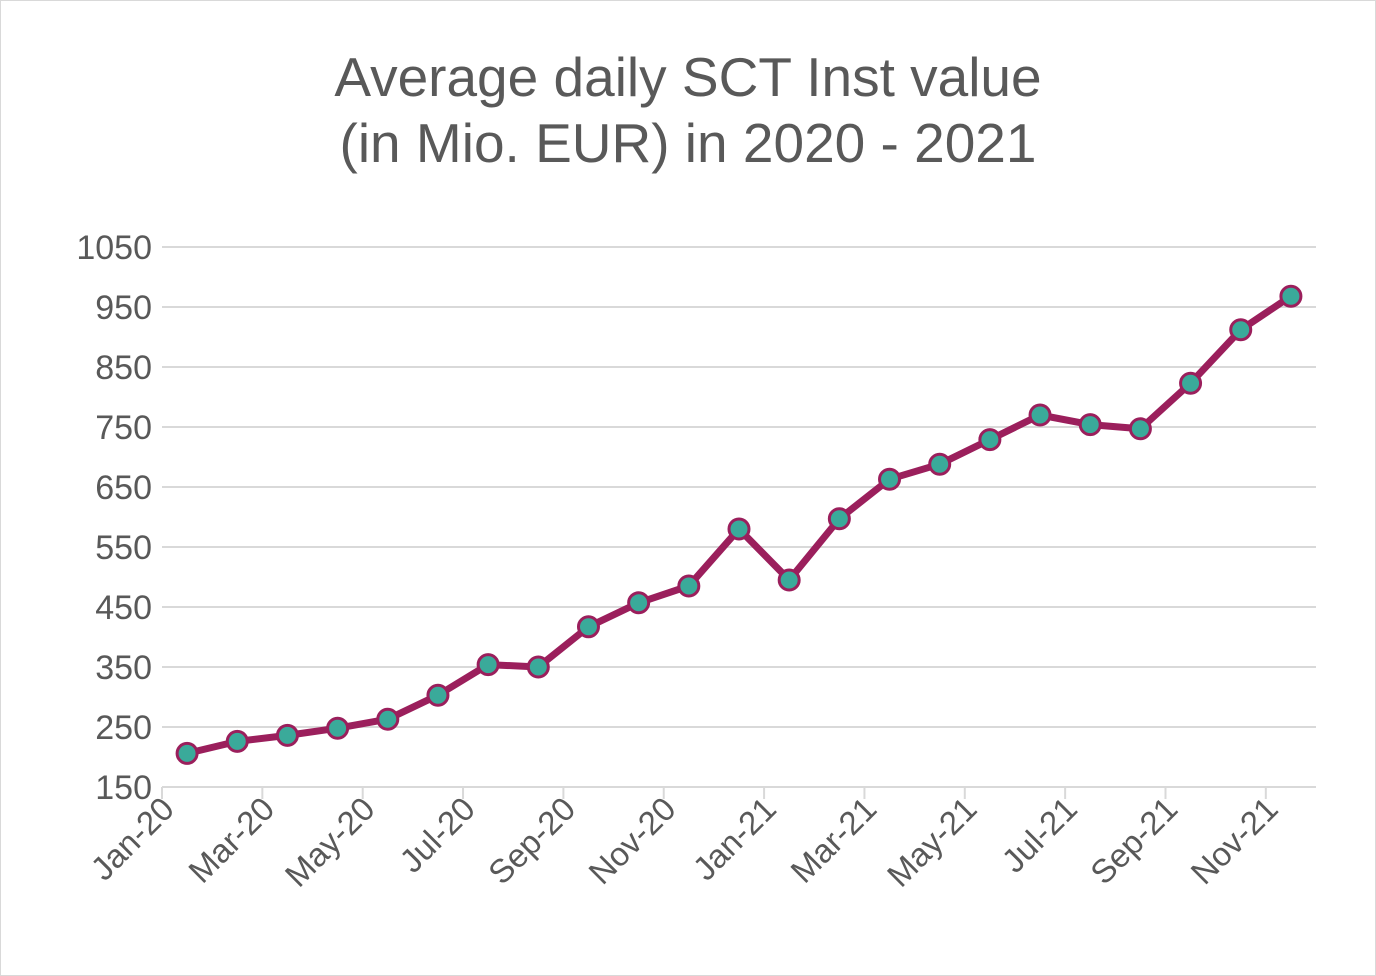 Image resolution: width=1376 pixels, height=976 pixels. What do you see at coordinates (123, 548) in the screenshot?
I see `y-tick-label-550: 550` at bounding box center [123, 548].